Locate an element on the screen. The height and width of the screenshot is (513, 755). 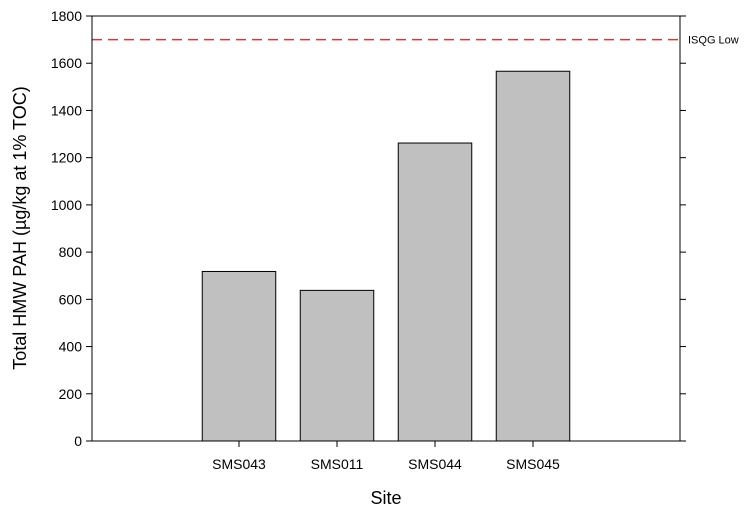
y-tick-label: 1600 is located at coordinates (66, 63).